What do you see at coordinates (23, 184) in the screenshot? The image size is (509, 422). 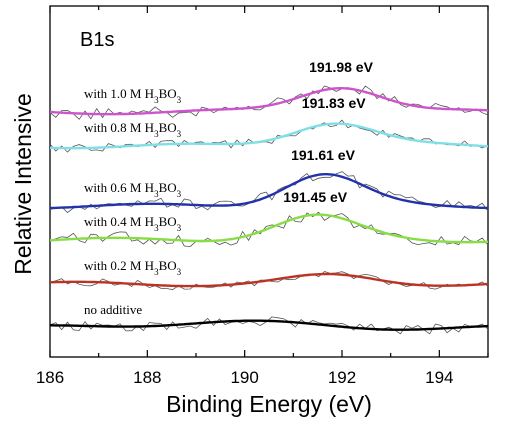 I see `y-axis-title: Relative Intensive` at bounding box center [23, 184].